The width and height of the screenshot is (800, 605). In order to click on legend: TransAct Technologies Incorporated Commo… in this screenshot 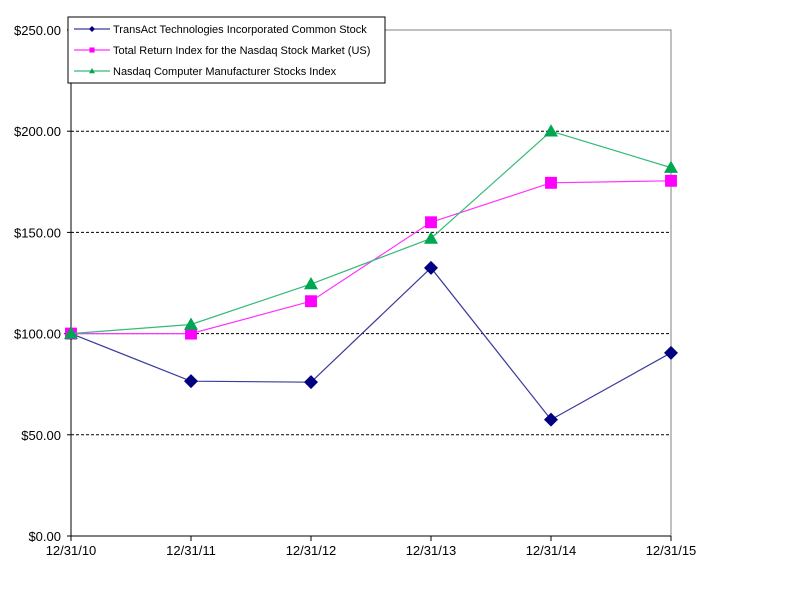, I will do `click(226, 50)`.